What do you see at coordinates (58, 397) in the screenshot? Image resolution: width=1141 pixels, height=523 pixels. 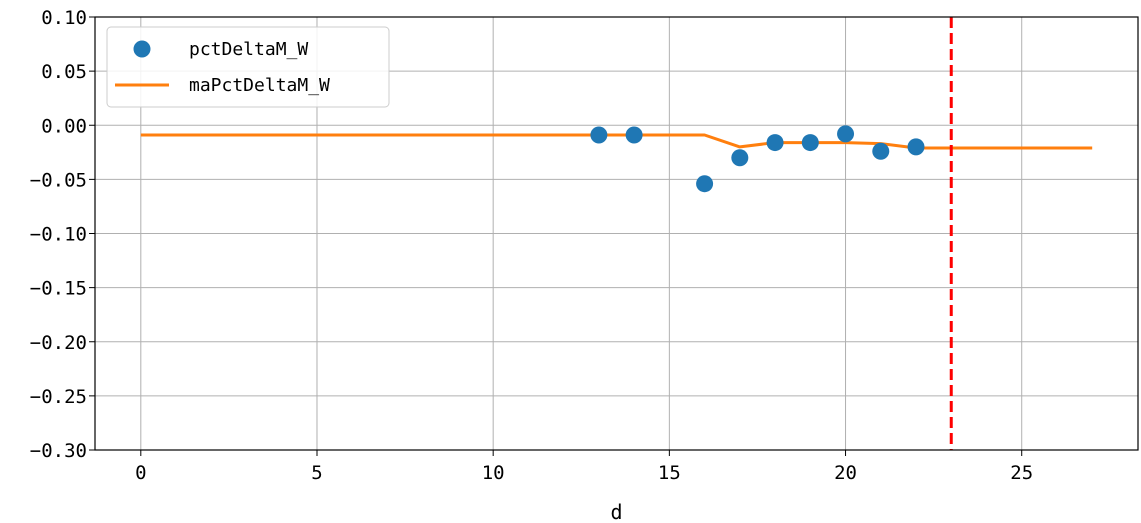 I see `y-tick-label: −0.25` at bounding box center [58, 397].